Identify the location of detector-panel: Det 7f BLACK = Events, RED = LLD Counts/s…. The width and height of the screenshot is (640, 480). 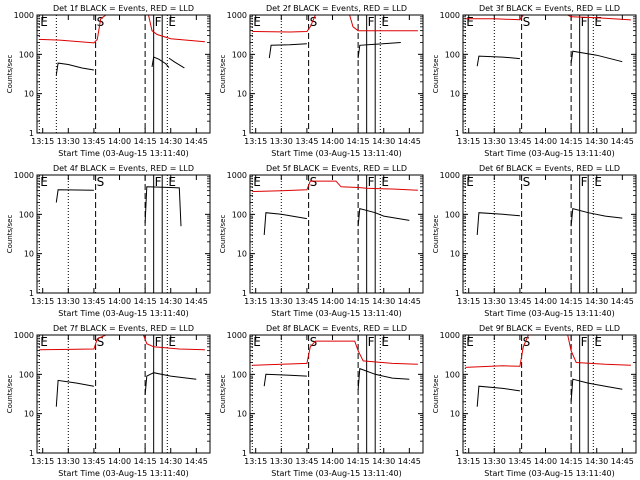
(108, 401).